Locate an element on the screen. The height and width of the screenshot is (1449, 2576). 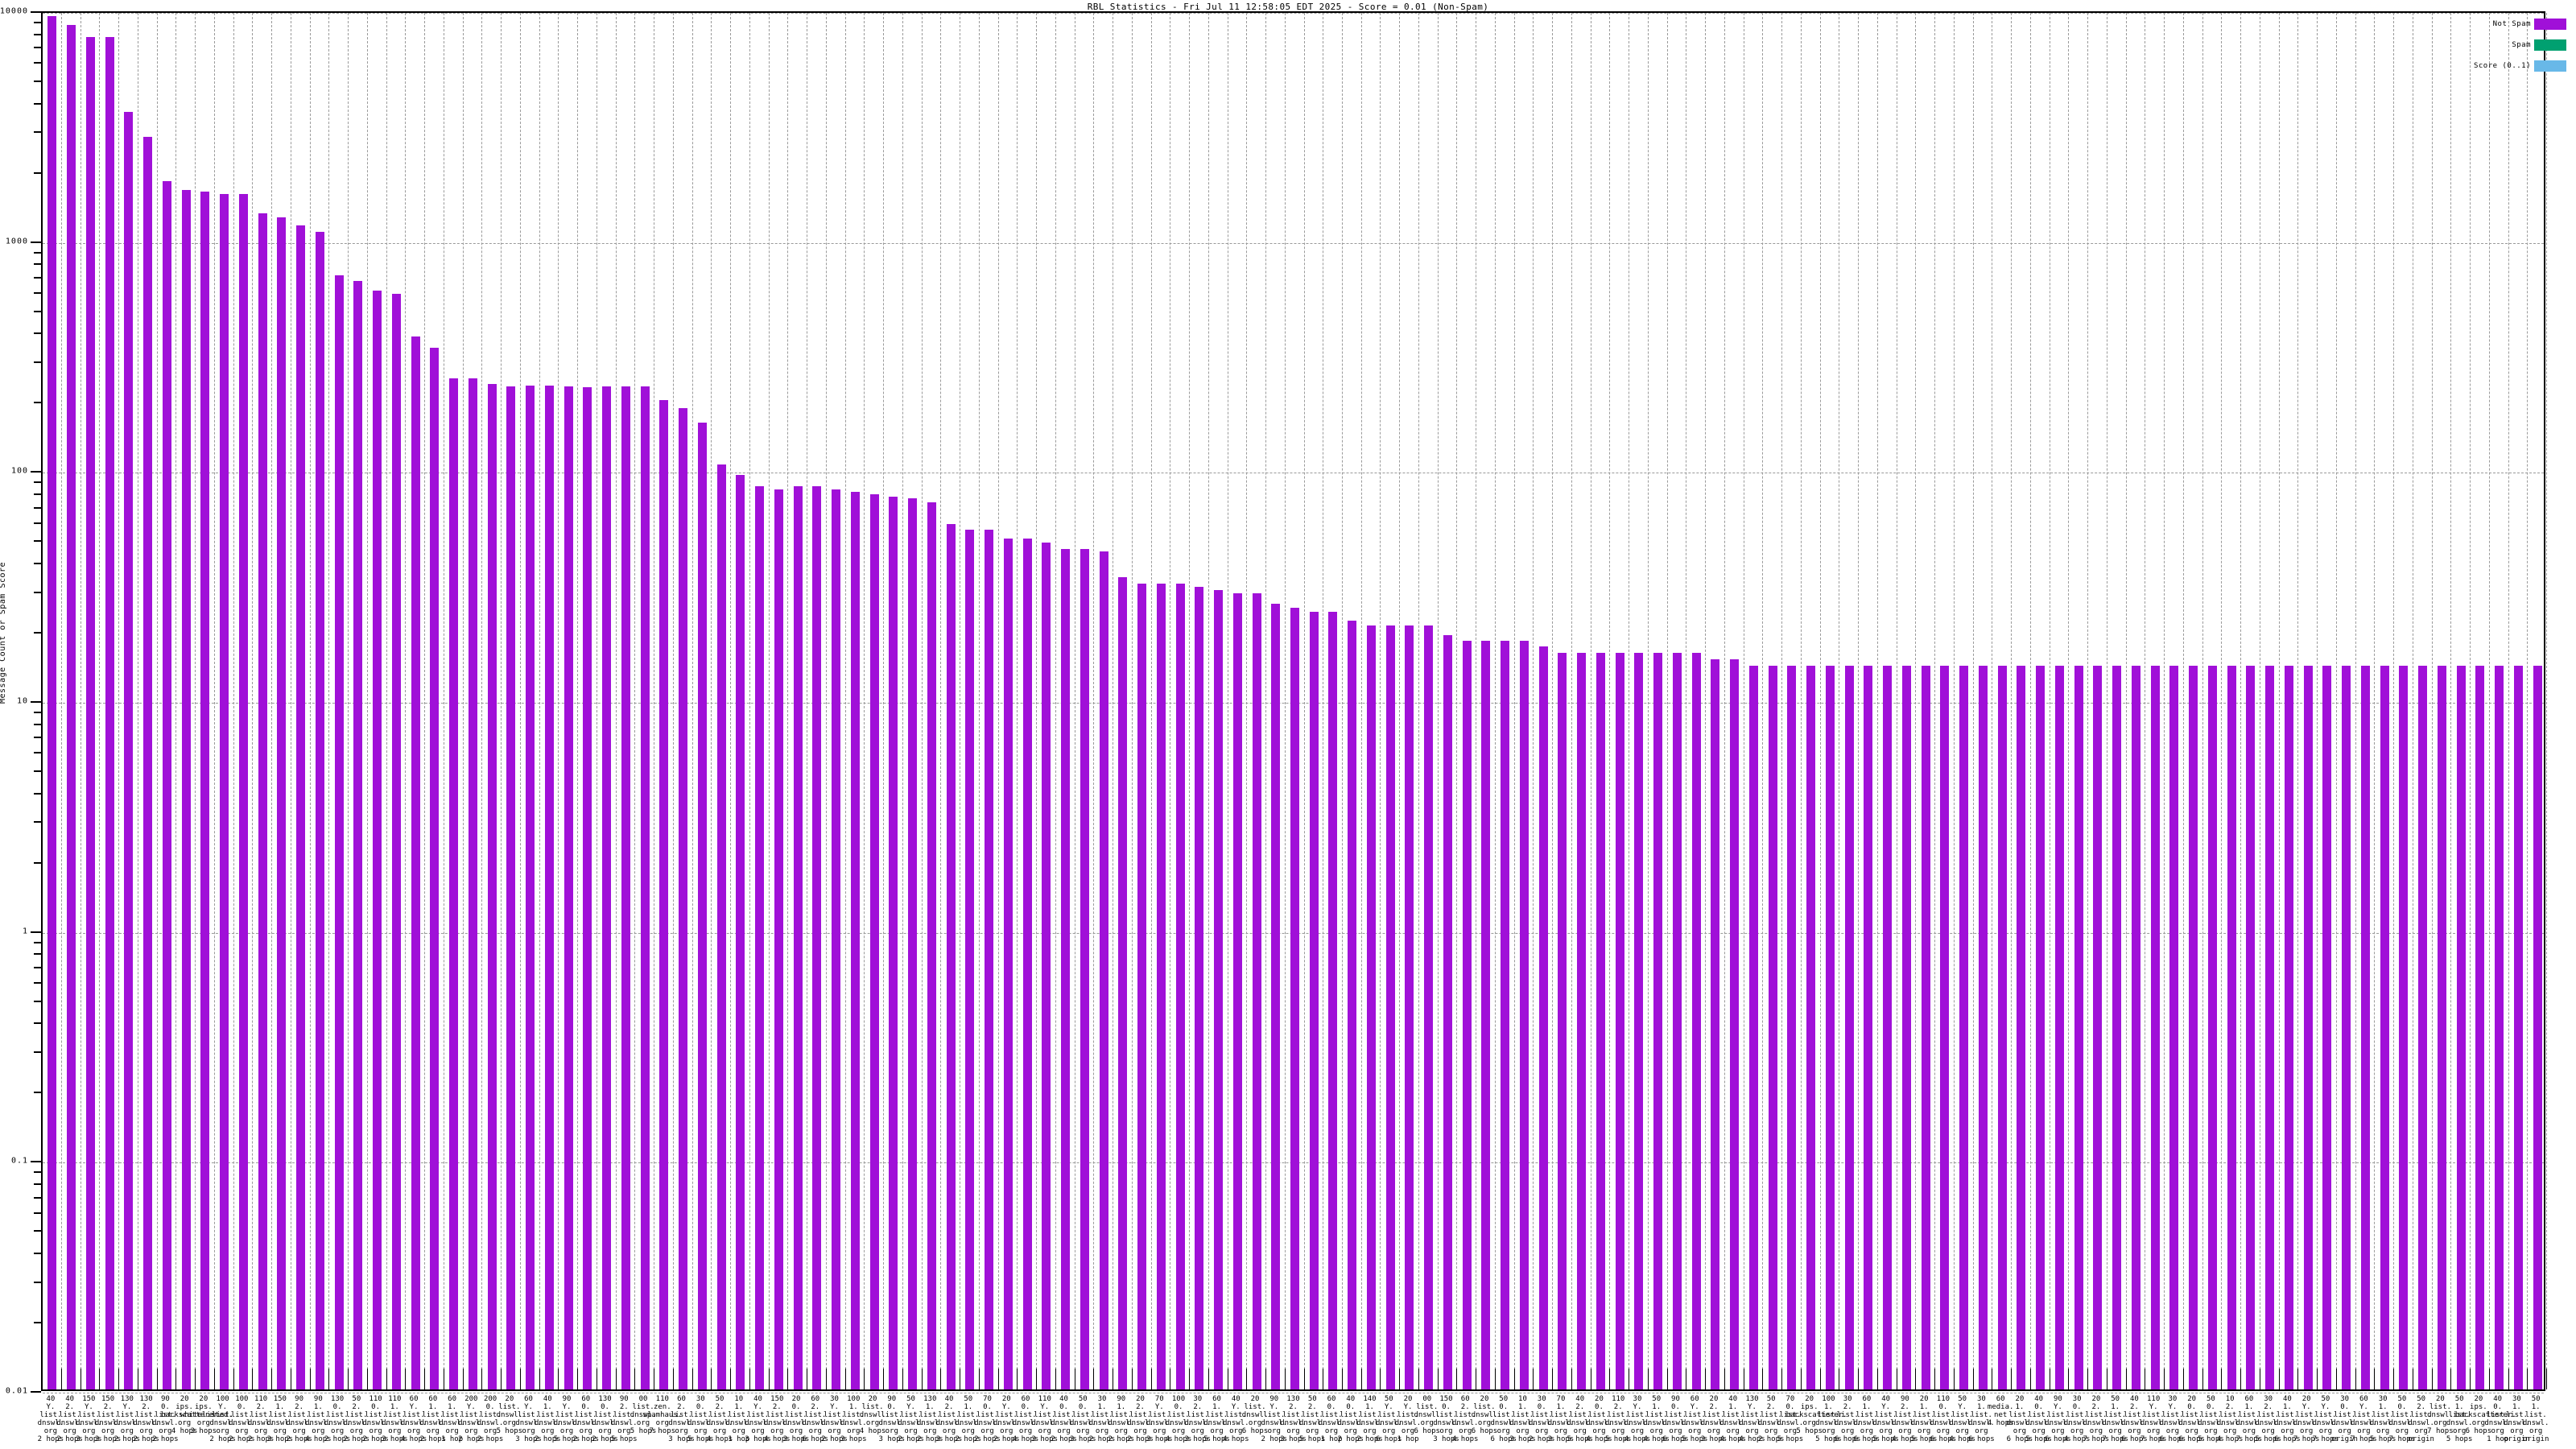
x-tick-label: 60 Y. list. dnswl. org 7 hops is located at coordinates (2364, 1419).